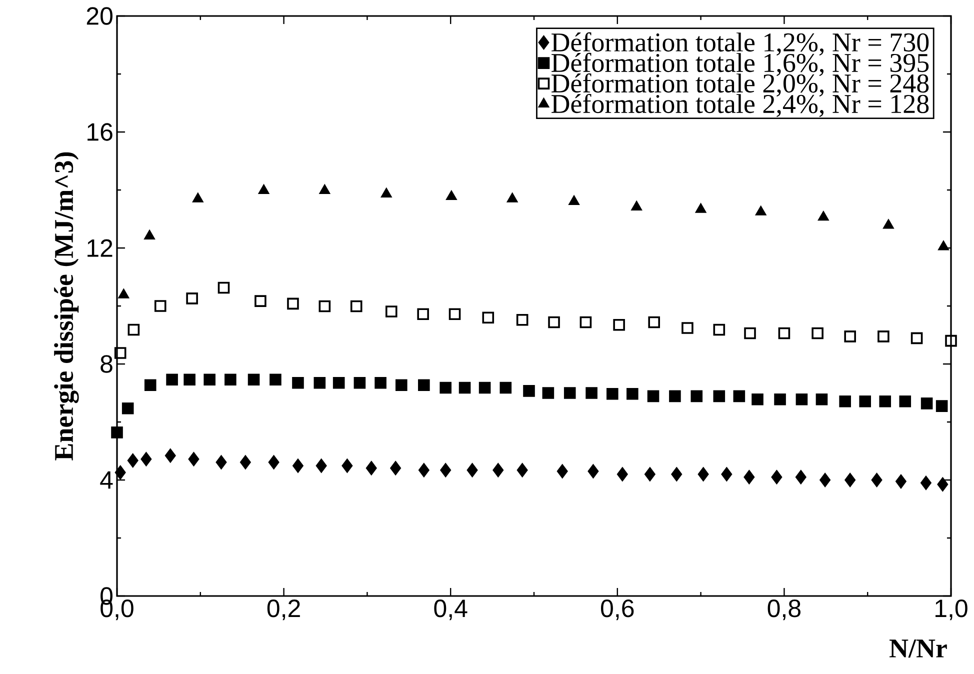  What do you see at coordinates (740, 105) in the screenshot?
I see `legend-label: Déformation totale 2,4%, Nr = 128` at bounding box center [740, 105].